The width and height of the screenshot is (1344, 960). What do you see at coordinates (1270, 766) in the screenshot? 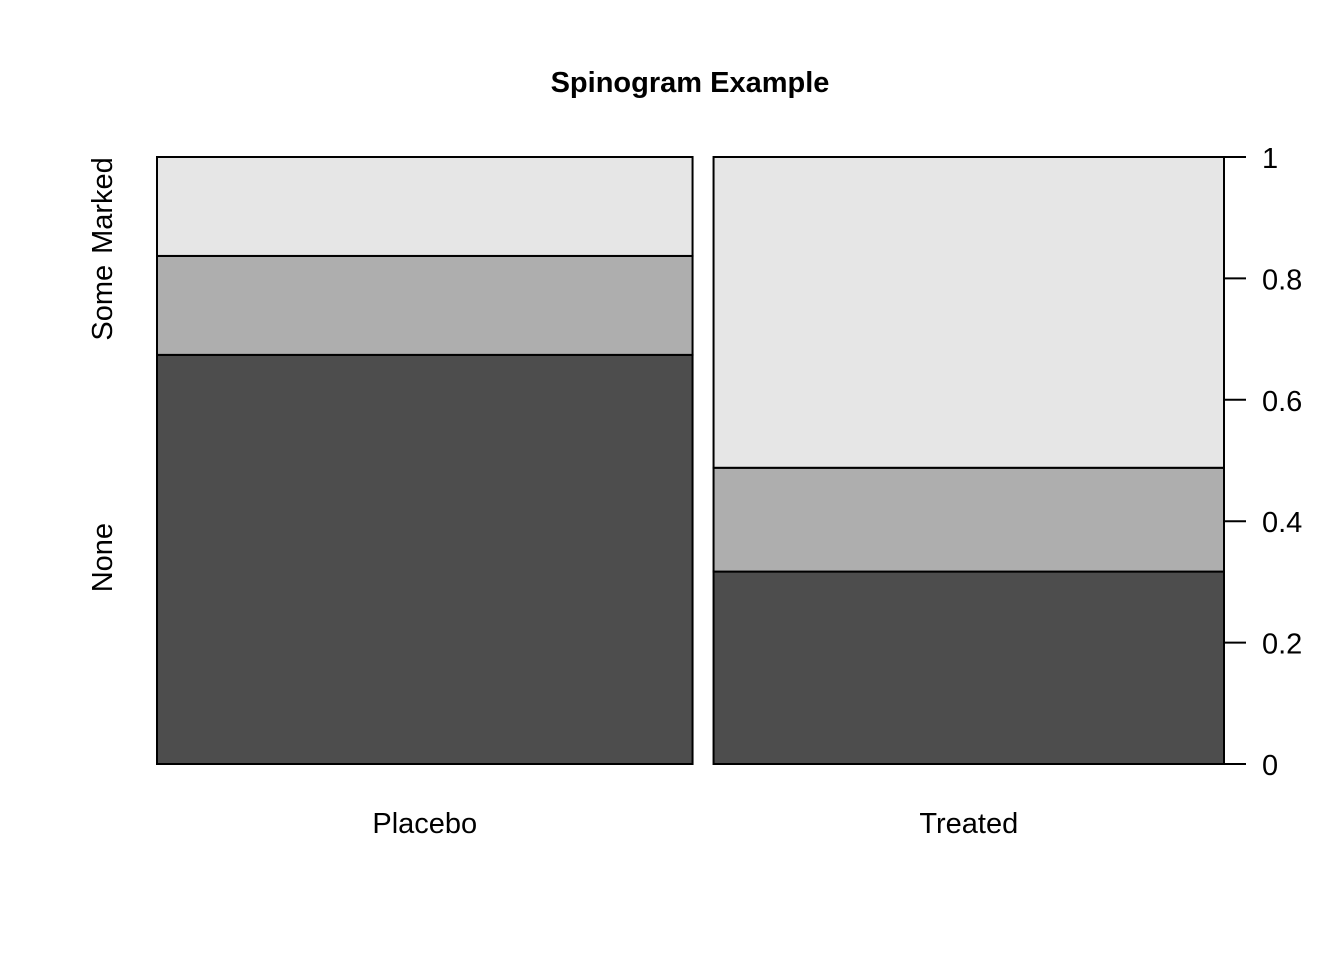
I see `right-axis-tick-label: 0` at bounding box center [1270, 766].